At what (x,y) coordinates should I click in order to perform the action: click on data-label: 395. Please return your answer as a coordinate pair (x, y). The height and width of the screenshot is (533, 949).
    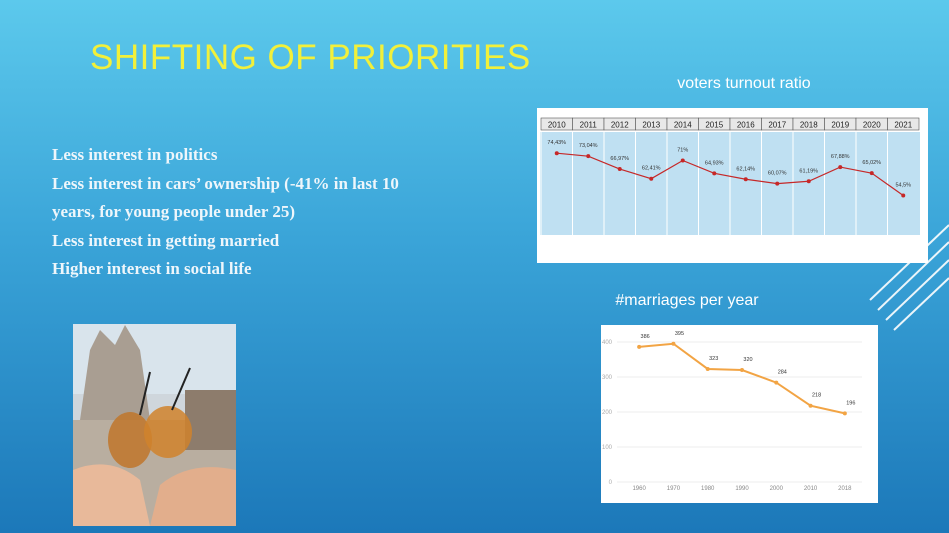
    Looking at the image, I should click on (679, 334).